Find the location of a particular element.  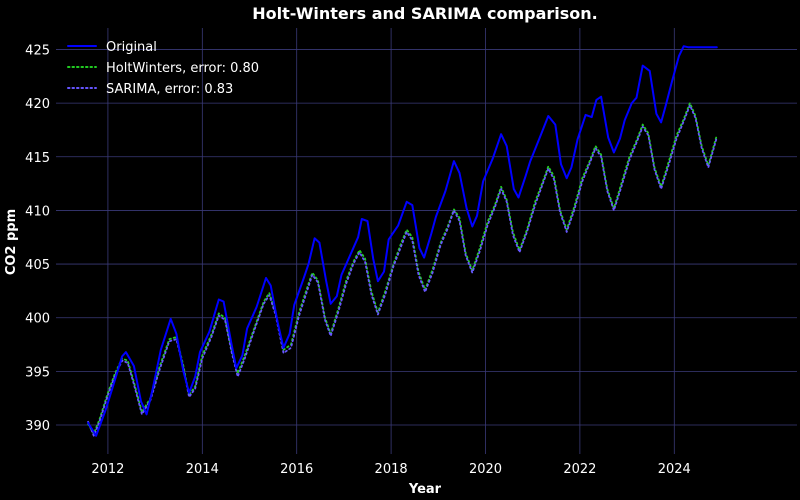

x-tick-label: 2020 is located at coordinates (485, 469).